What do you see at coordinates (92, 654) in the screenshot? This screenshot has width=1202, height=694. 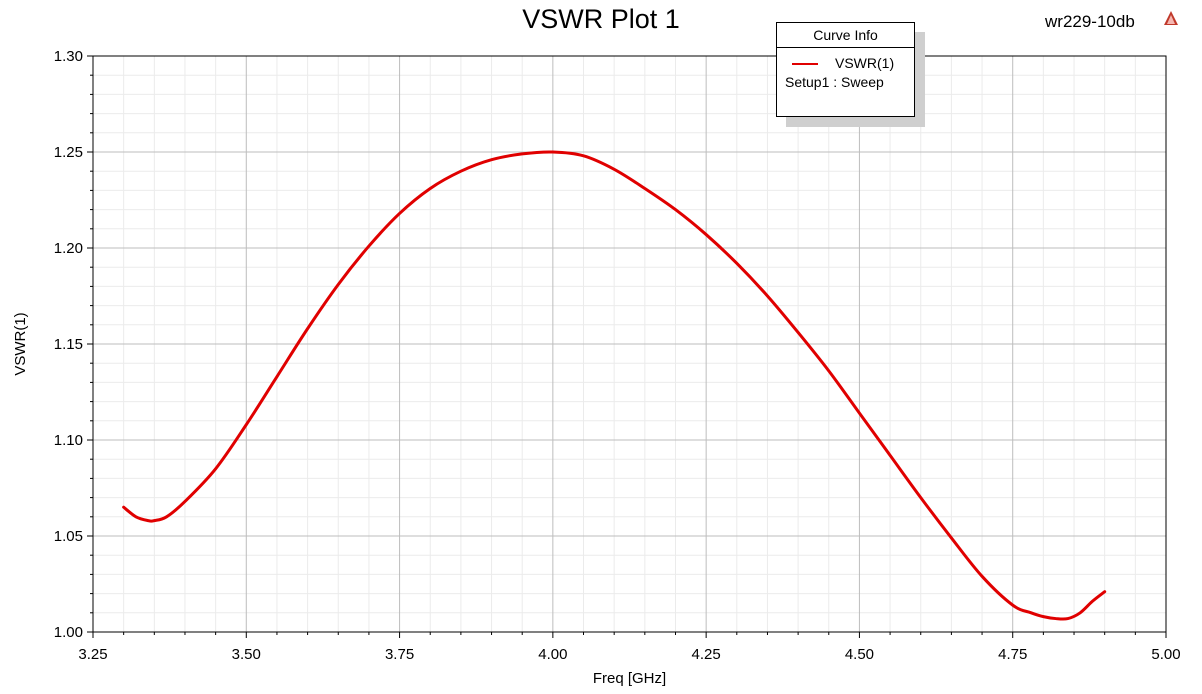 I see `x-tick-label: 3.25` at bounding box center [92, 654].